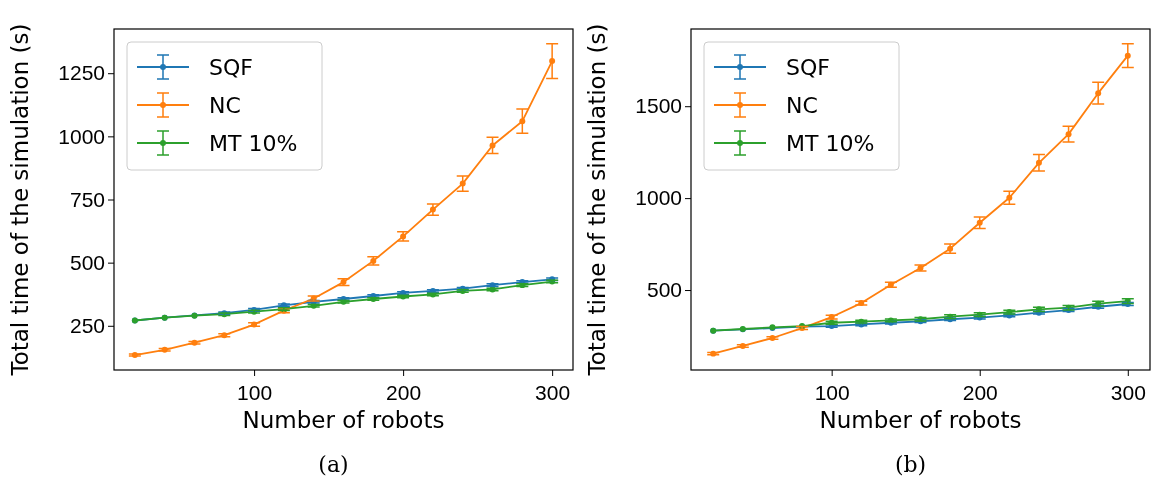 The width and height of the screenshot is (1163, 478). Describe the element at coordinates (87, 199) in the screenshot. I see `y-tick-label: 750` at that location.